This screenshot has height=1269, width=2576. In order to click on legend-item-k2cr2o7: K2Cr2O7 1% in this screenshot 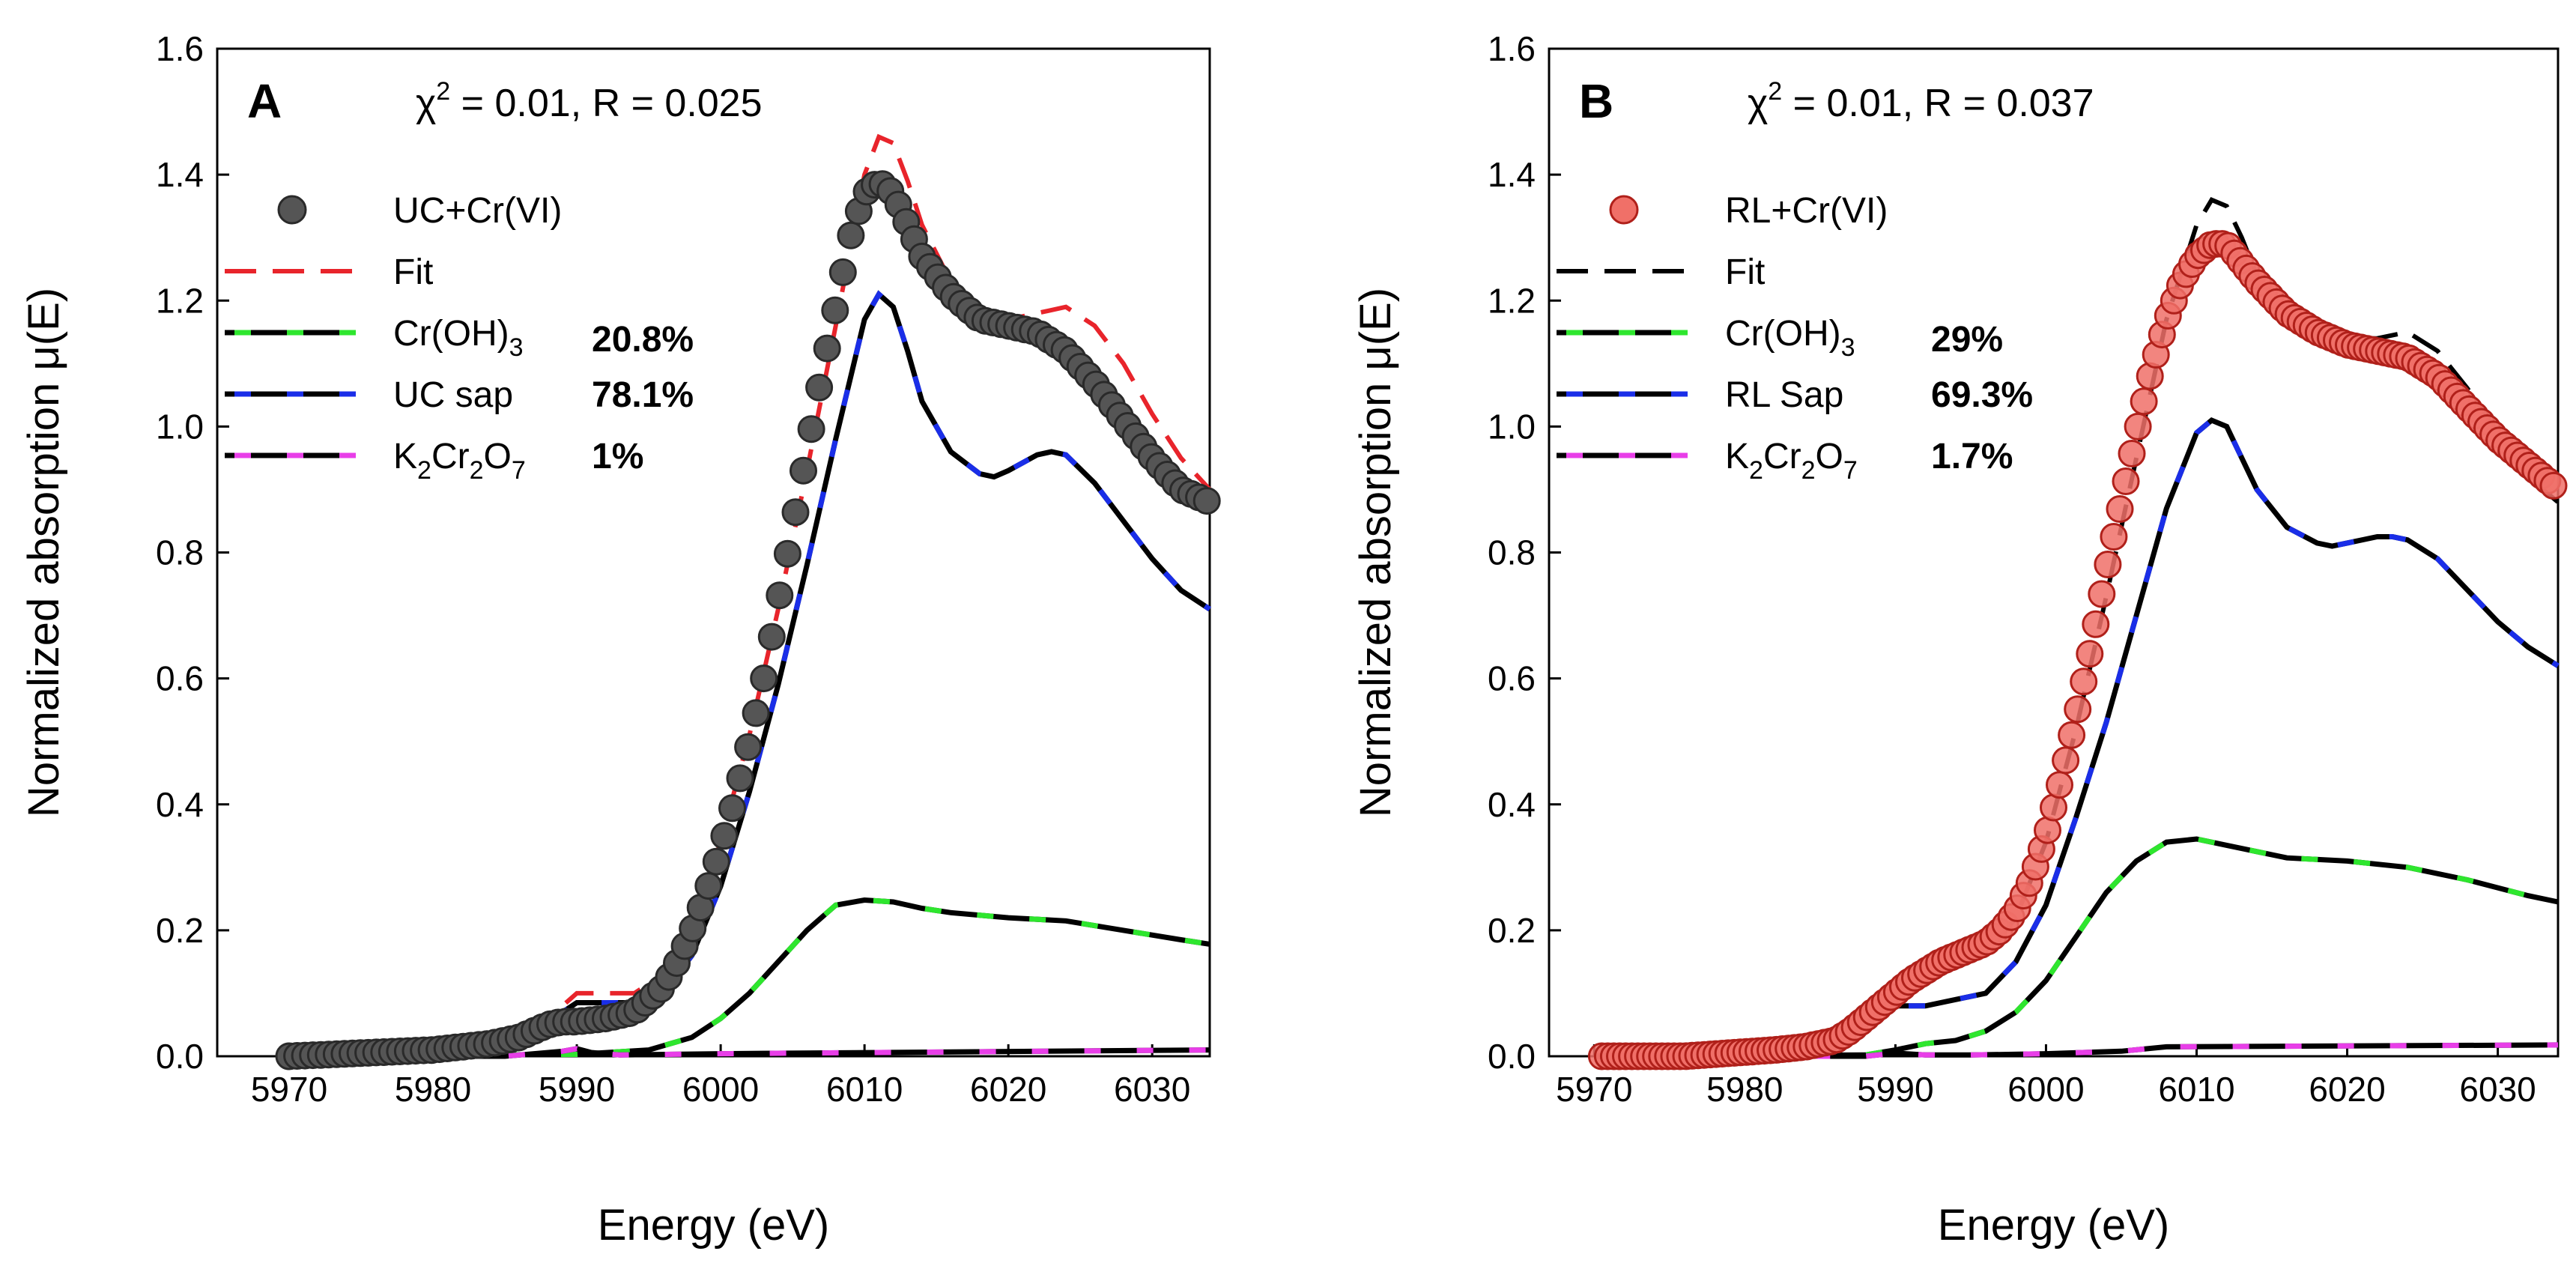, I will do `click(434, 461)`.